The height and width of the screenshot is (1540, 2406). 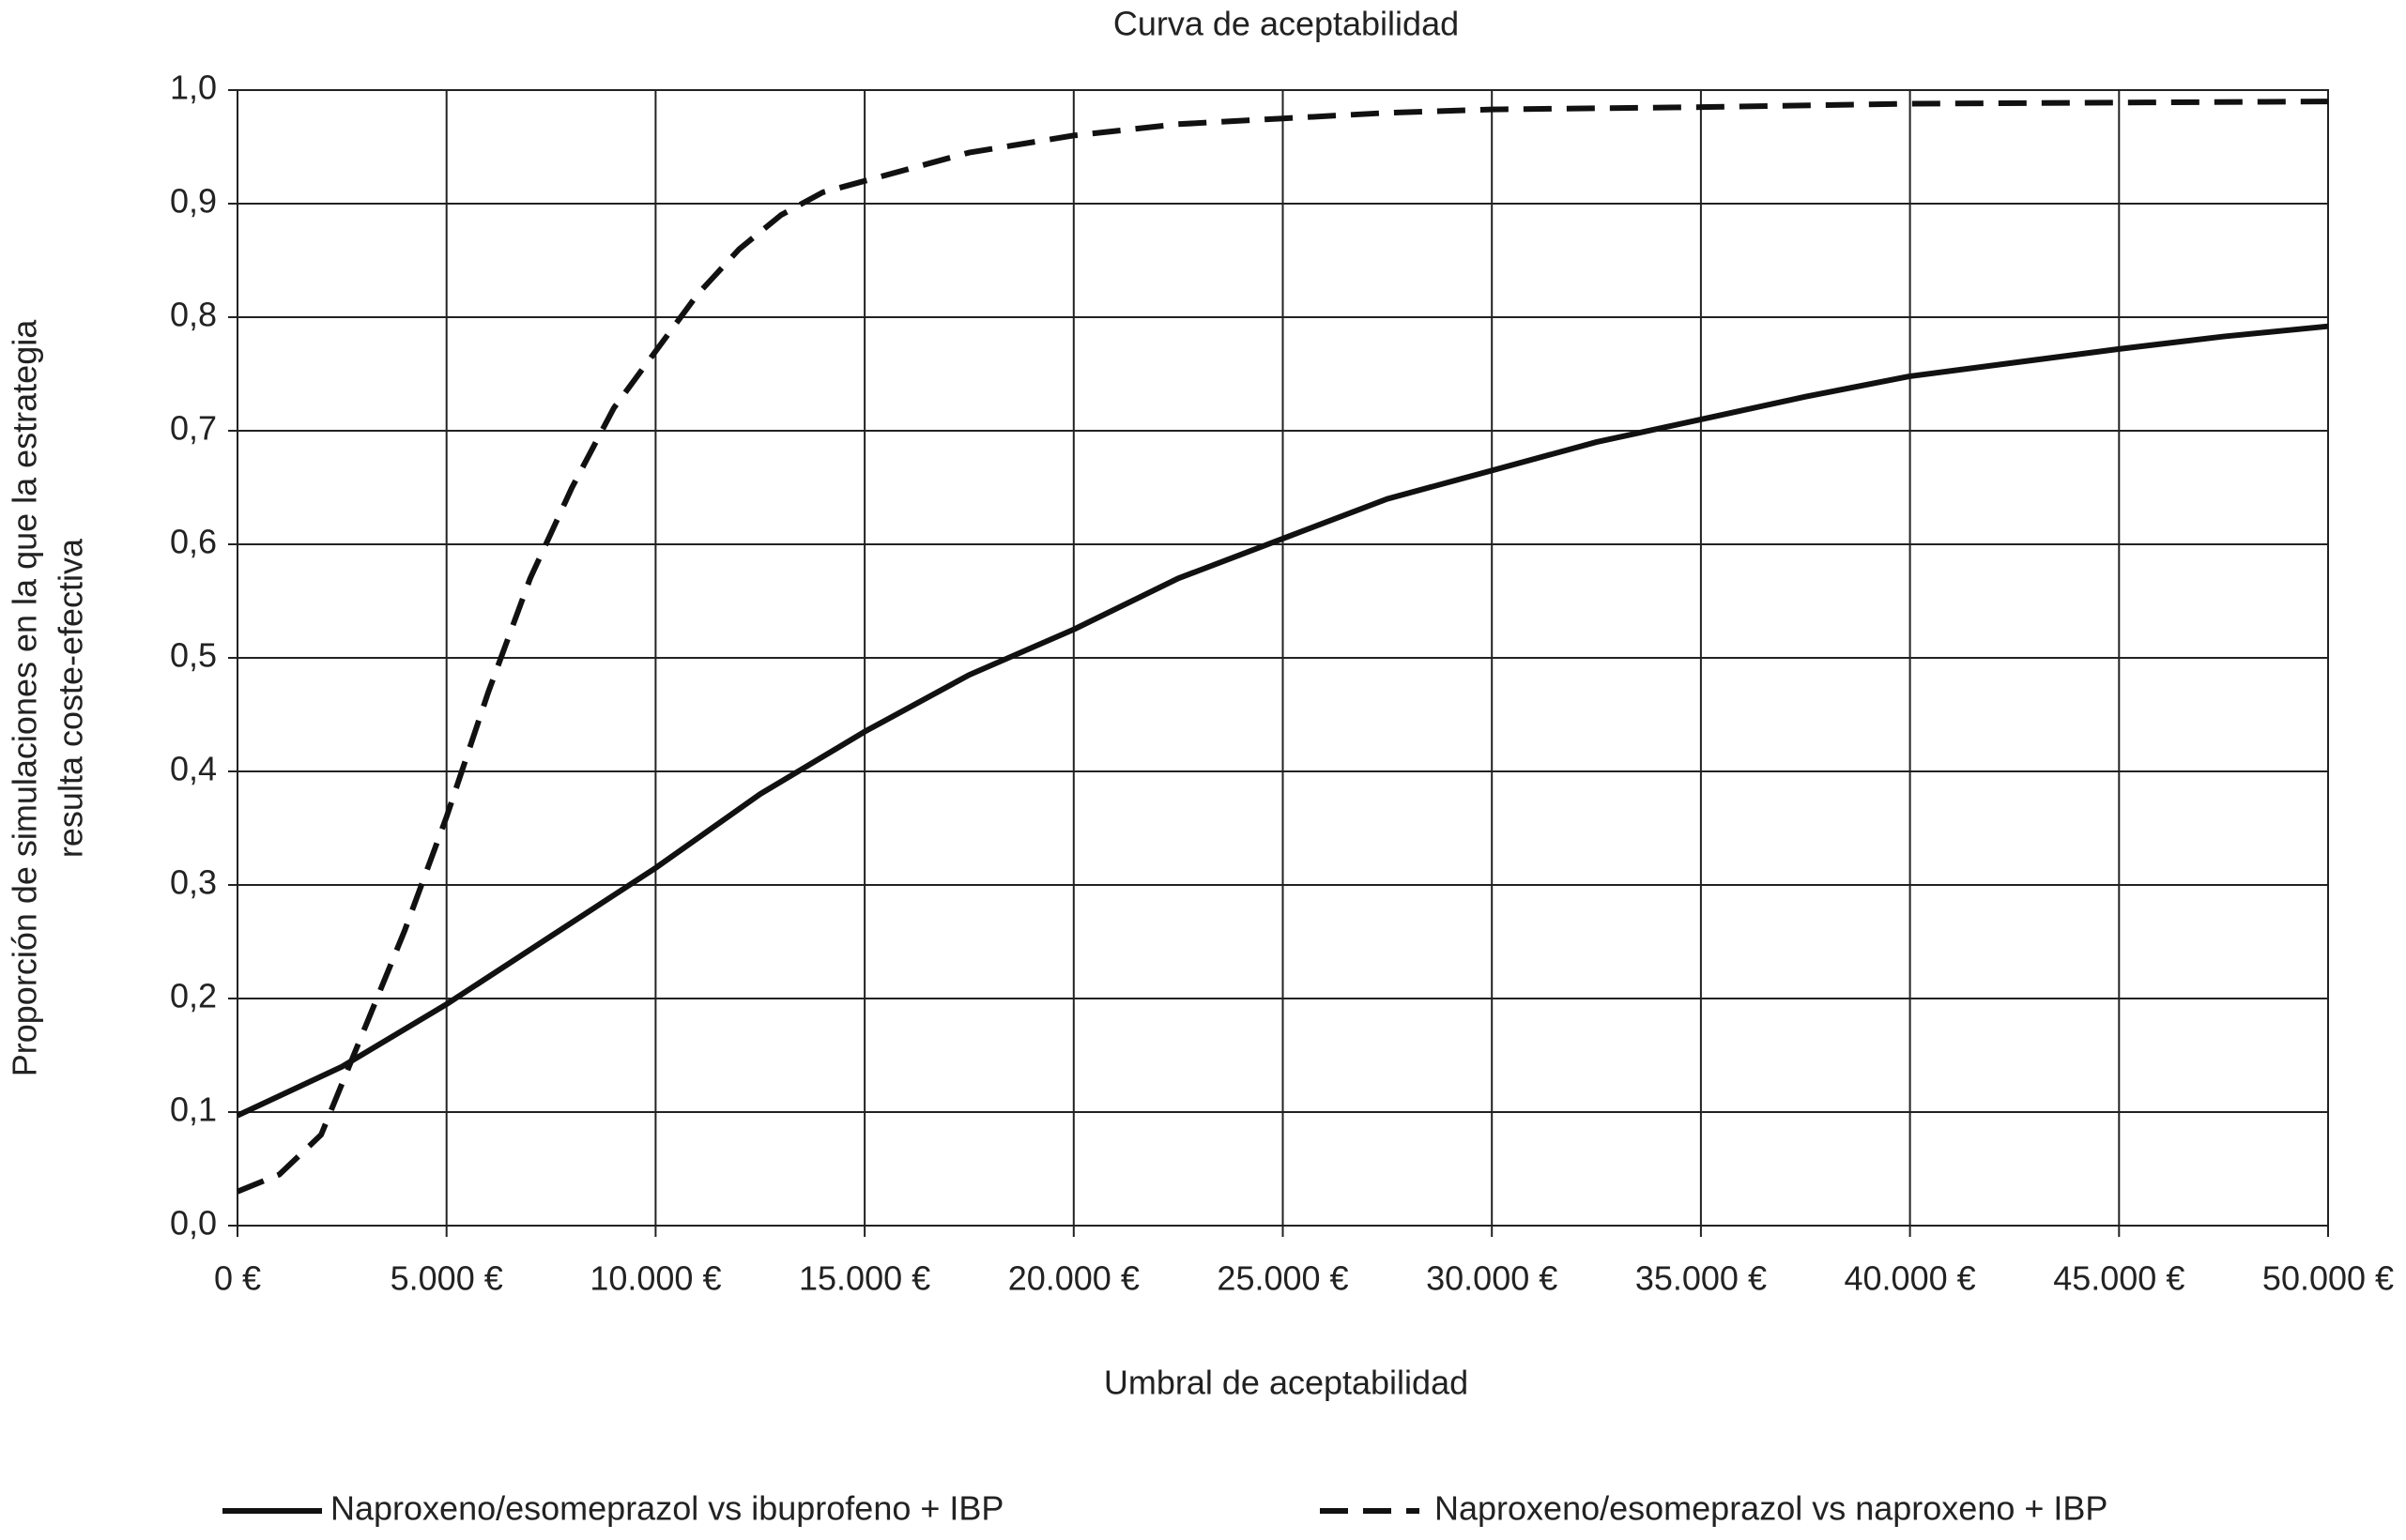 I want to click on y-tick-label: 0,9, so click(x=193, y=201).